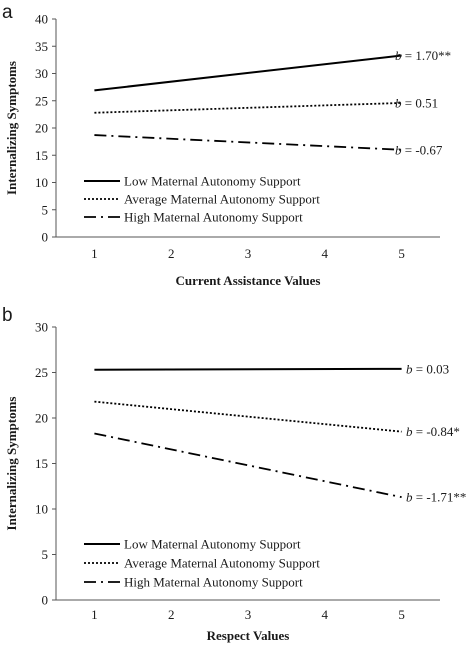  Describe the element at coordinates (431, 368) in the screenshot. I see `slope-annotation-value: = 0.03` at that location.